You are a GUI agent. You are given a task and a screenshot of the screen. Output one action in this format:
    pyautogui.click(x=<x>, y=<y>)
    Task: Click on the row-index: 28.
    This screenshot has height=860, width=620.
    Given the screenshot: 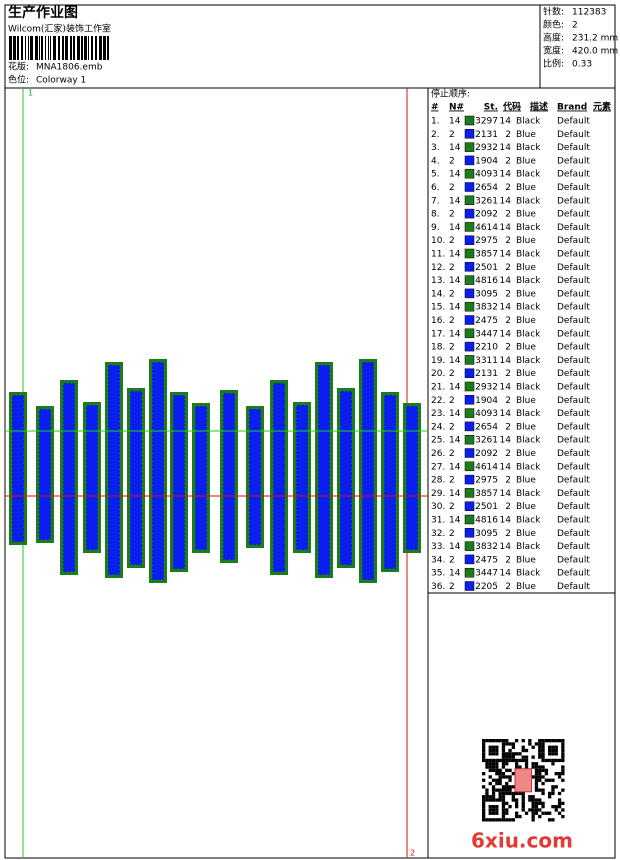 What is the action you would take?
    pyautogui.click(x=438, y=481)
    